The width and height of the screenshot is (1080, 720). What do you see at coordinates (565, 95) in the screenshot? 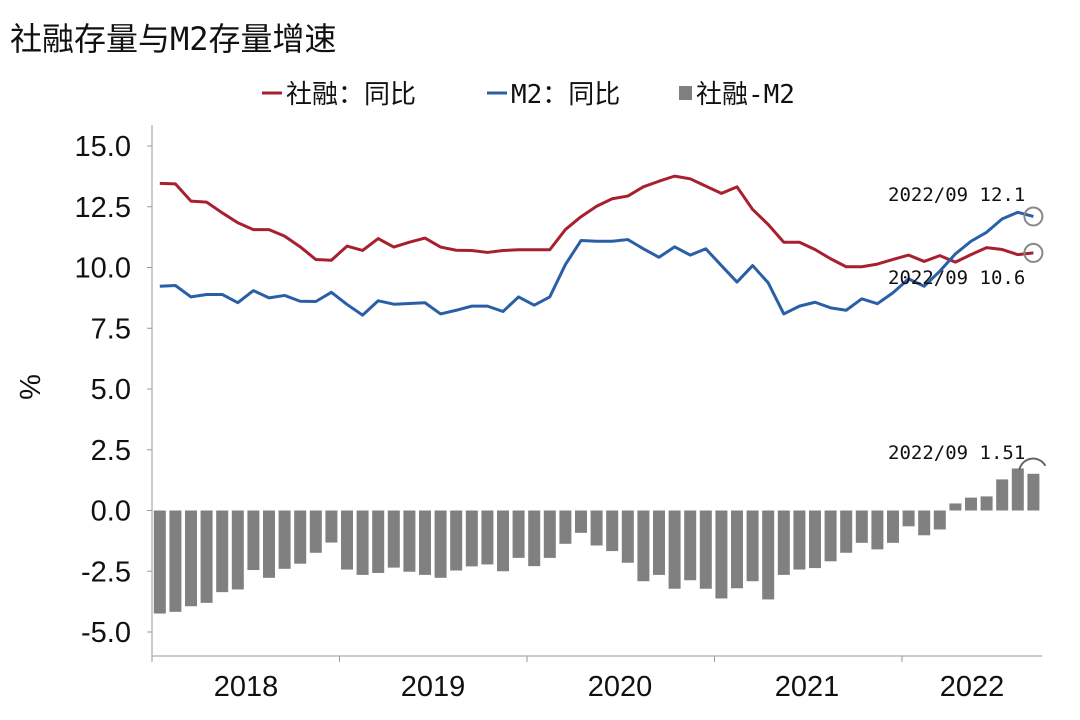
I see `legend-label-m2: M2：同比` at bounding box center [565, 95].